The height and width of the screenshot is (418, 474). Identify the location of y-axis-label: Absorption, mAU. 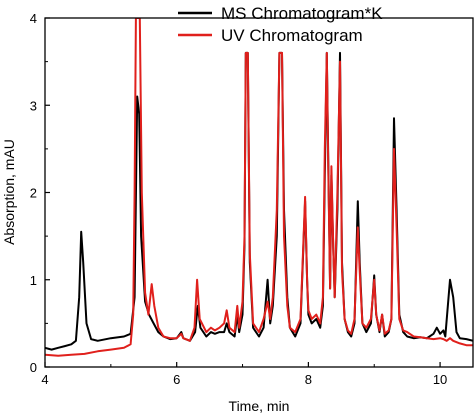
(9, 192).